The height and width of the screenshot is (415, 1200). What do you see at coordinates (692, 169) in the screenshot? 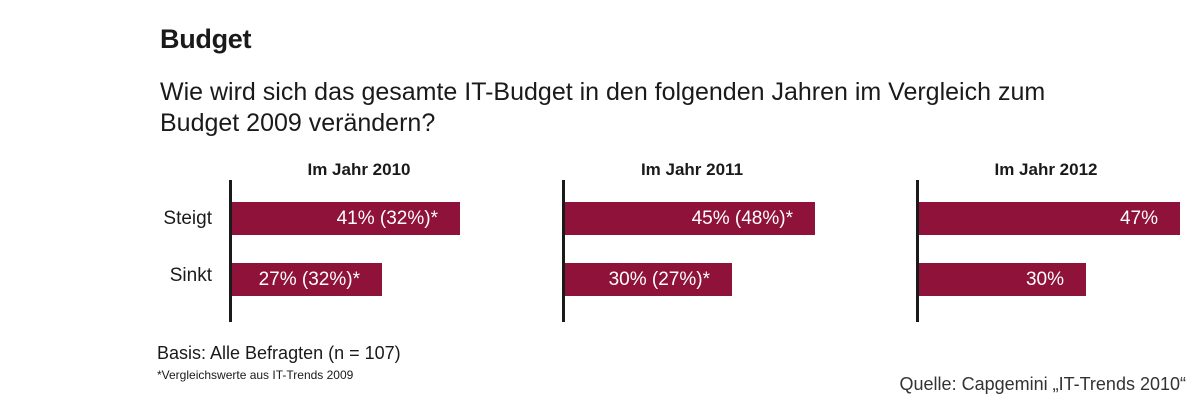
I see `panel-title-2011: Im Jahr 2011` at bounding box center [692, 169].